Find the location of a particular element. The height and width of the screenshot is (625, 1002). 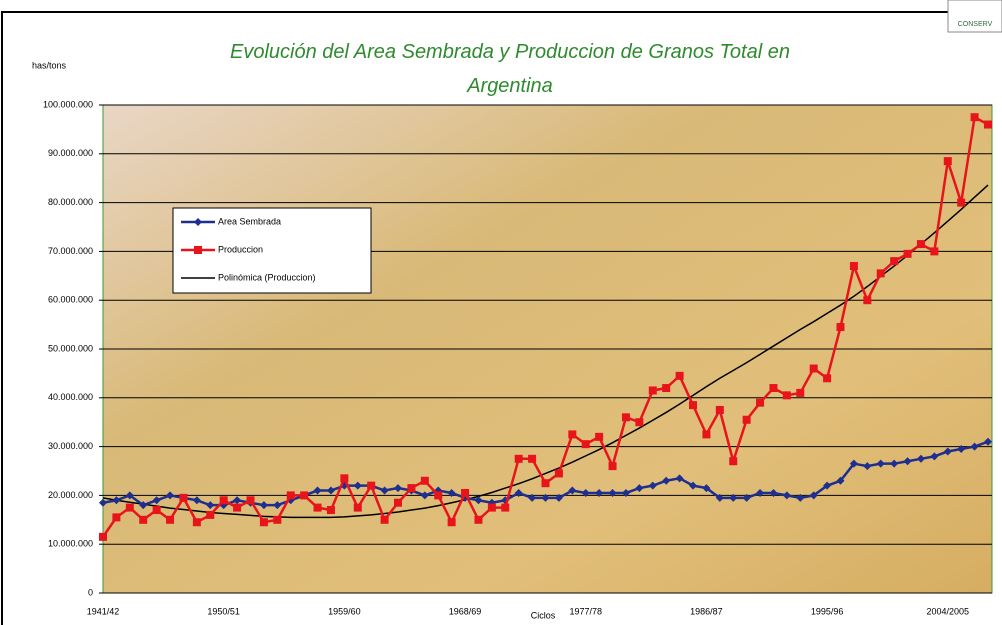

y-axis-label: has/tons is located at coordinates (49, 65).